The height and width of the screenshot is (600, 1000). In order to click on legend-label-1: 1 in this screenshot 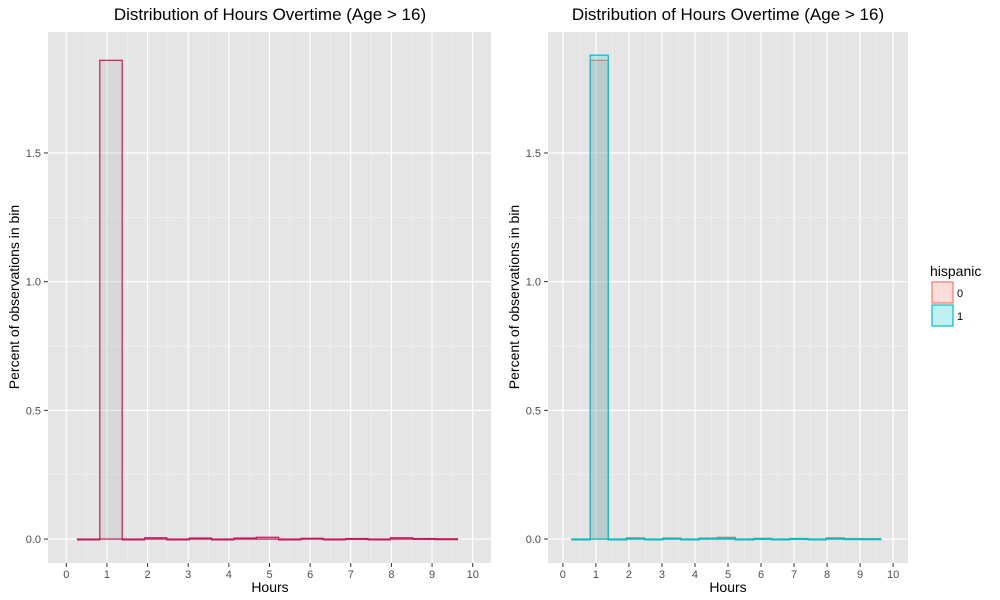, I will do `click(960, 317)`.